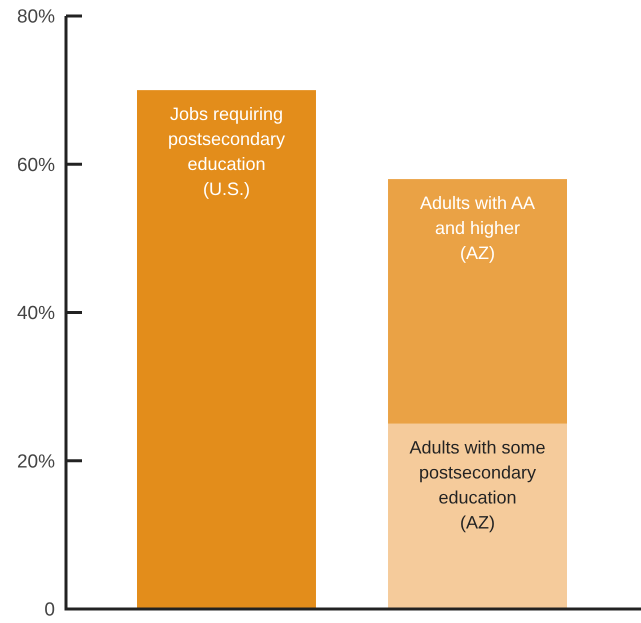  I want to click on series-label: Adults with AA and higher (AZ), so click(478, 228).